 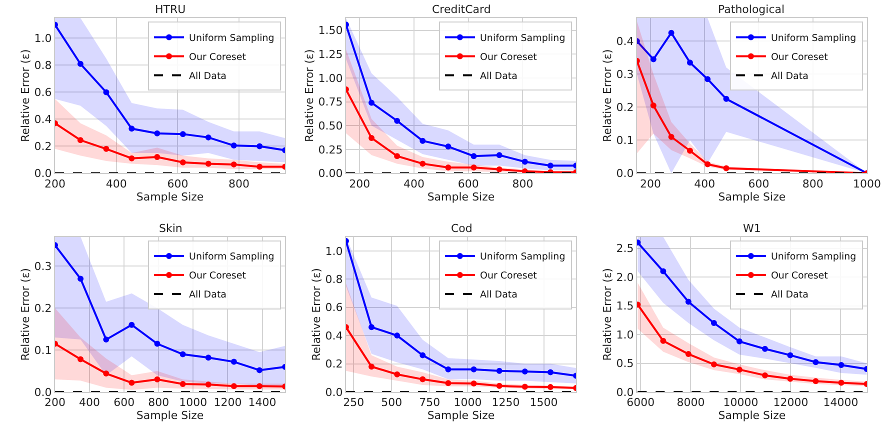 What do you see at coordinates (752, 228) in the screenshot?
I see `chart-title: W1` at bounding box center [752, 228].